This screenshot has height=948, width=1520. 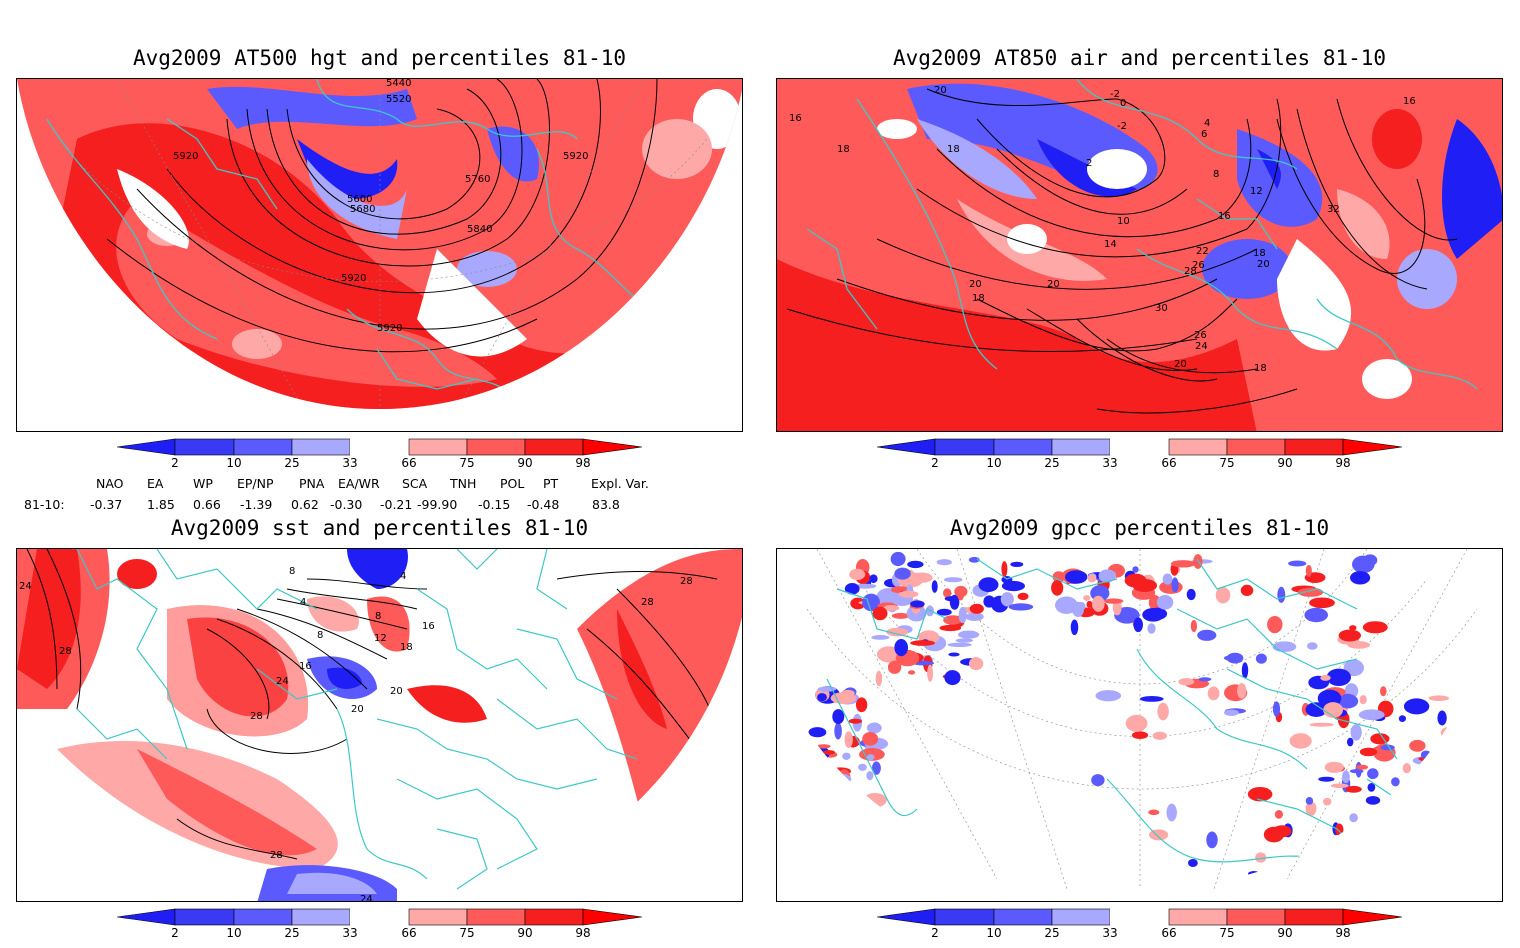 I want to click on sst-contours, so click(x=372, y=704).